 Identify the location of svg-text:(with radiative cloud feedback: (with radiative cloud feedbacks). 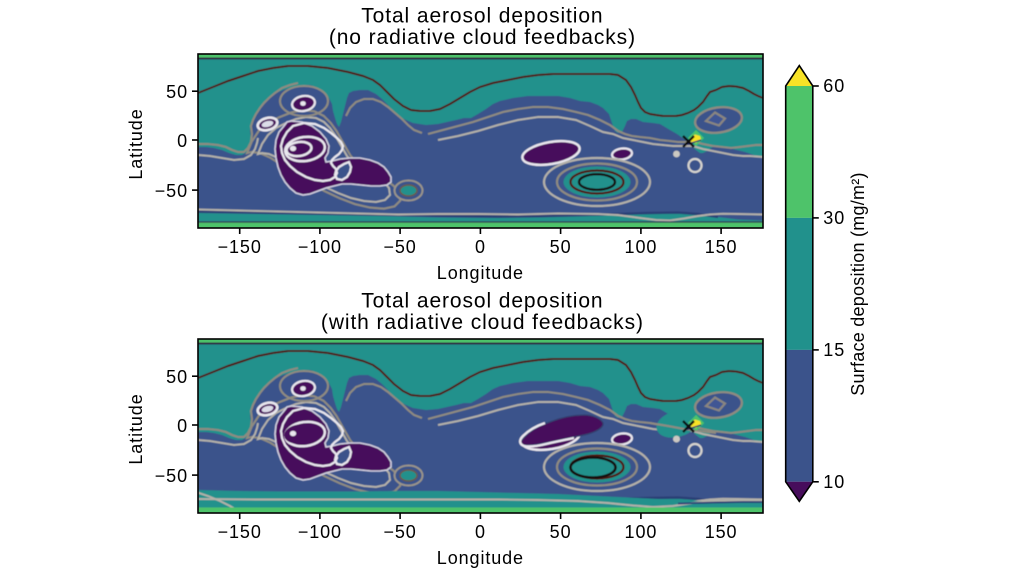
(482, 322).